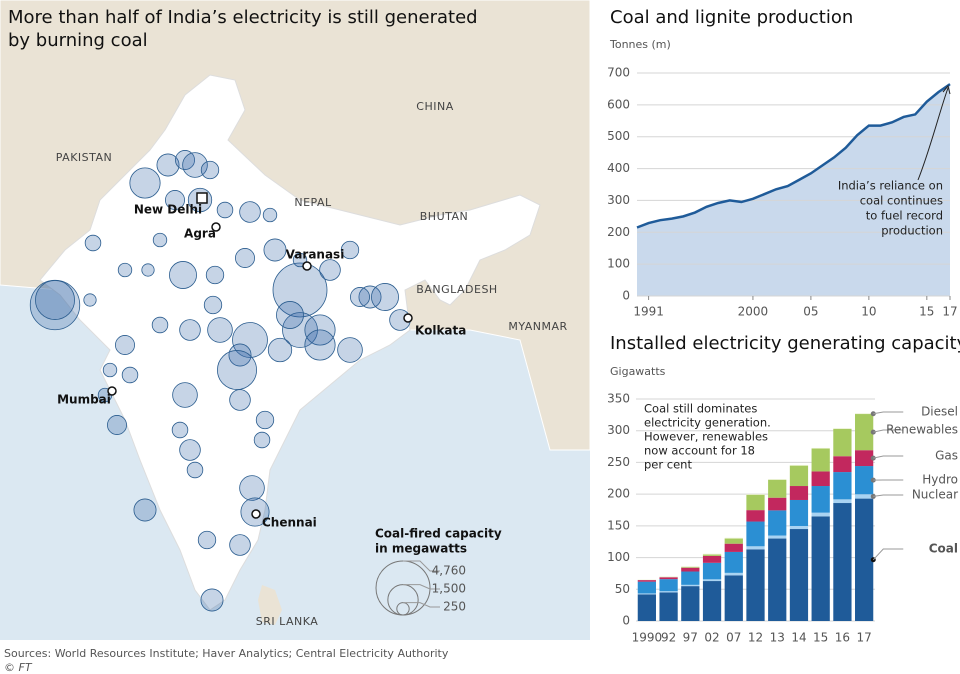 The width and height of the screenshot is (960, 674). I want to click on chart-title: Coal and lignite production, so click(731, 17).